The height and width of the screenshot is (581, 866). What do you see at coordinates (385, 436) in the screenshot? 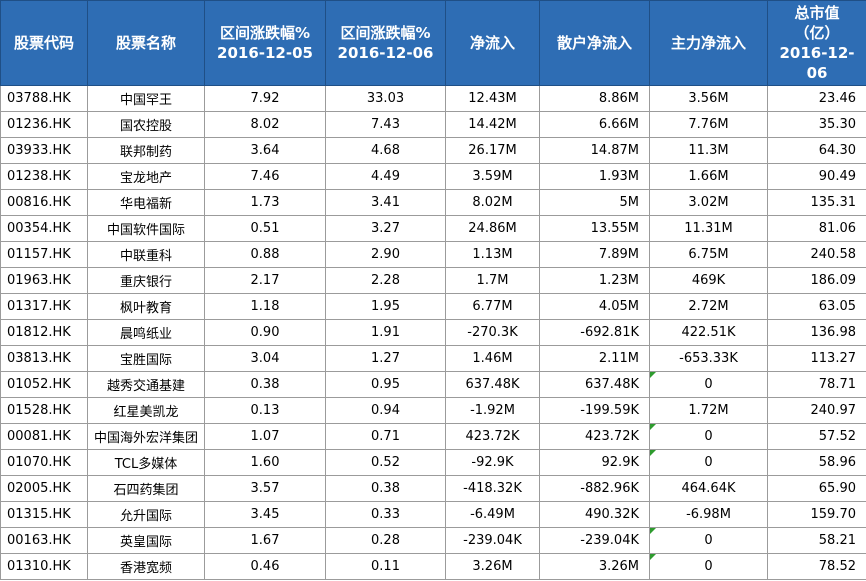
I see `cell-change-1206: 0.71` at bounding box center [385, 436].